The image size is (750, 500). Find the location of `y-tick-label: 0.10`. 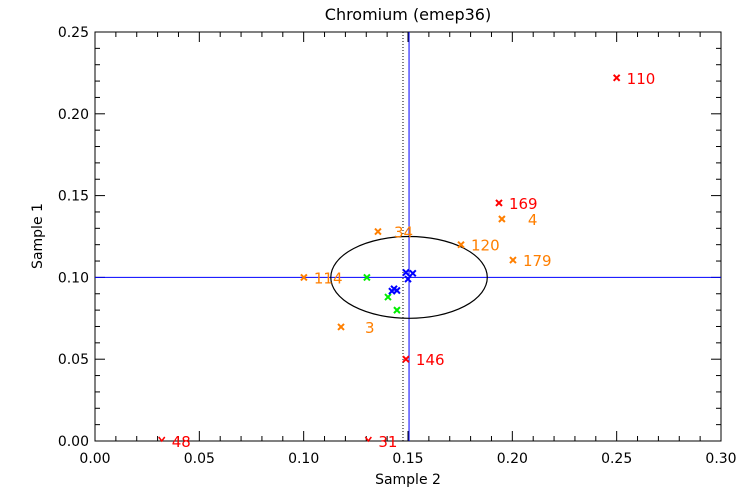

y-tick-label: 0.10 is located at coordinates (73, 278).